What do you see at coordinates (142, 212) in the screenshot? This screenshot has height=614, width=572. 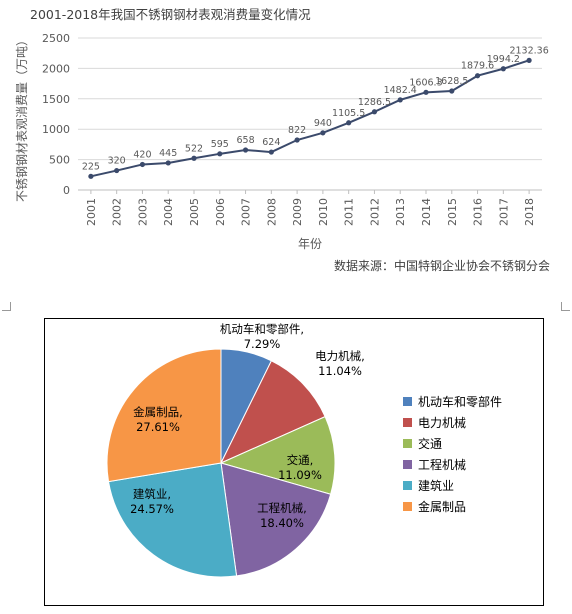 I see `x-tick-label-2003: 2003` at bounding box center [142, 212].